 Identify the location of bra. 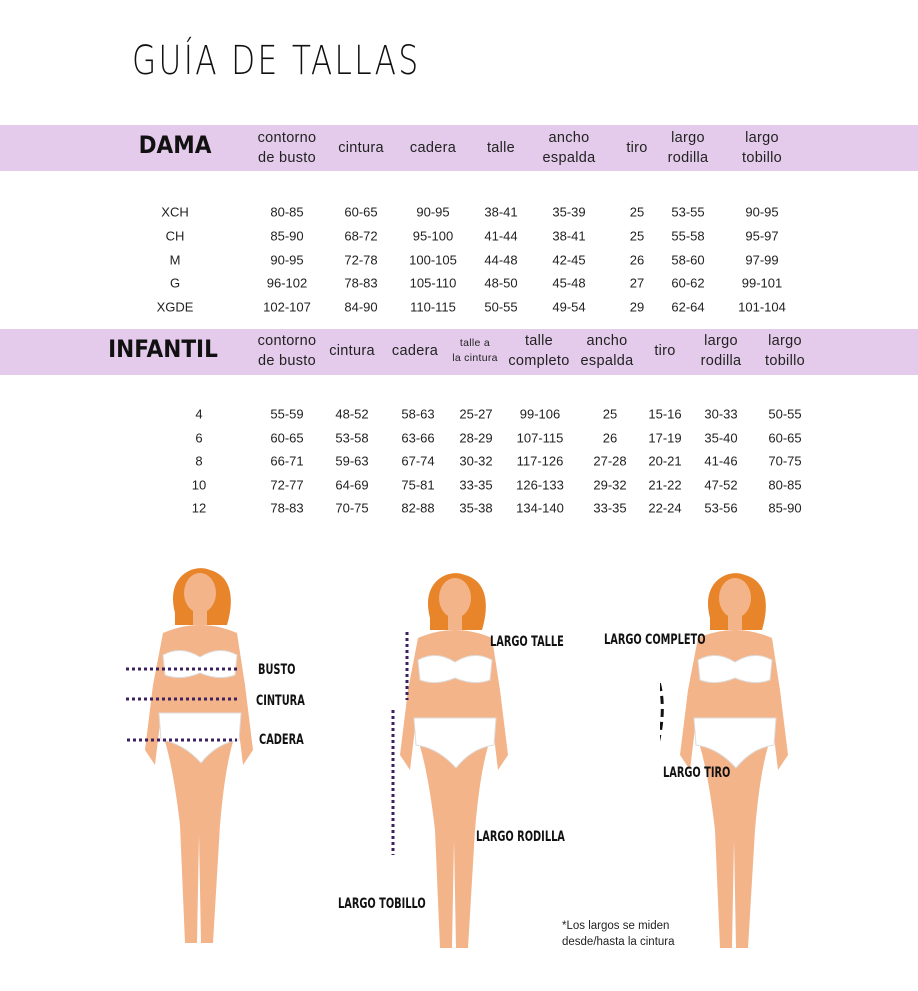
(200, 664).